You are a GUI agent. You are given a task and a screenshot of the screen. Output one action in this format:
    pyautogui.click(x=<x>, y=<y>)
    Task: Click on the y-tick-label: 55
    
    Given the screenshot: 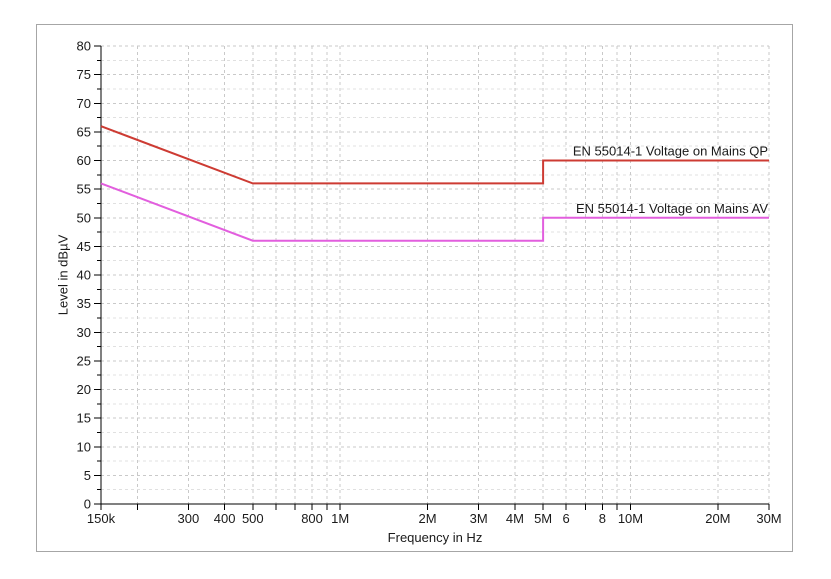 What is the action you would take?
    pyautogui.click(x=84, y=189)
    